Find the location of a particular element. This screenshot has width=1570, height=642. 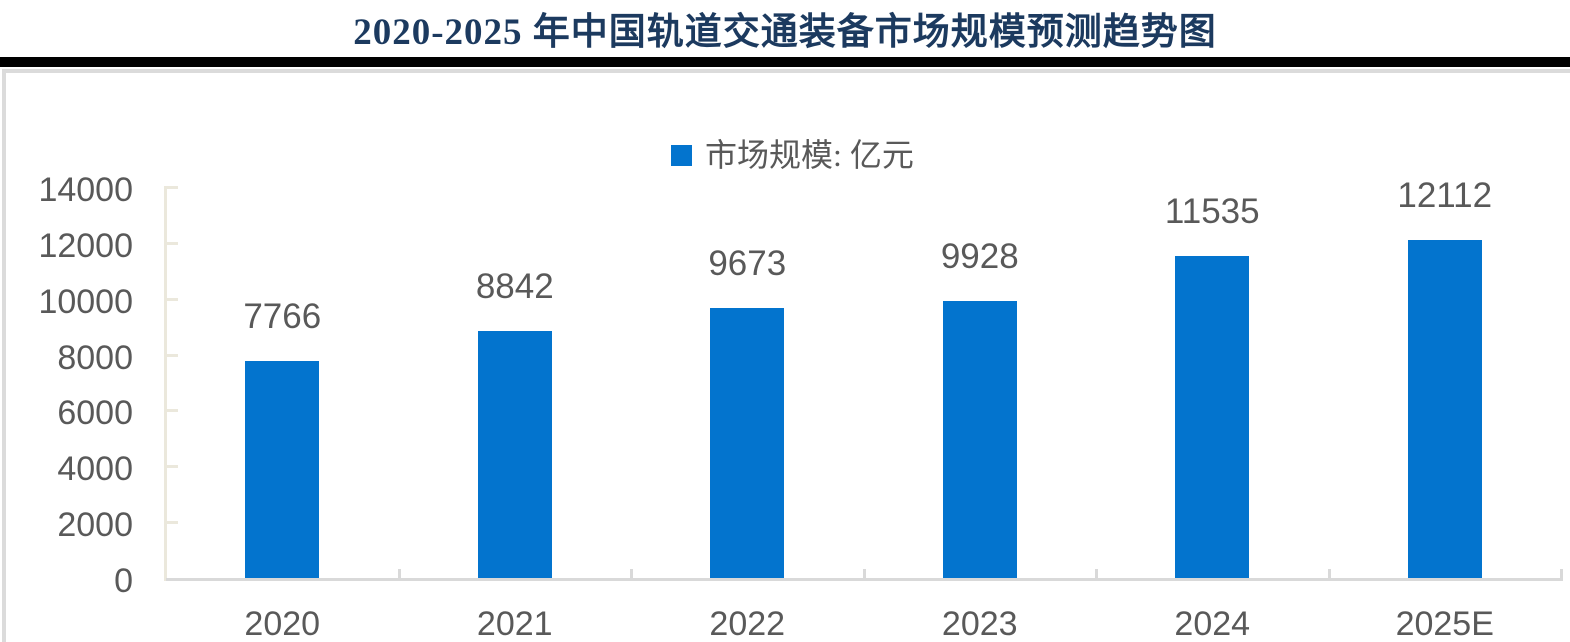

x-axis-tick-label: 2024 is located at coordinates (1212, 623).